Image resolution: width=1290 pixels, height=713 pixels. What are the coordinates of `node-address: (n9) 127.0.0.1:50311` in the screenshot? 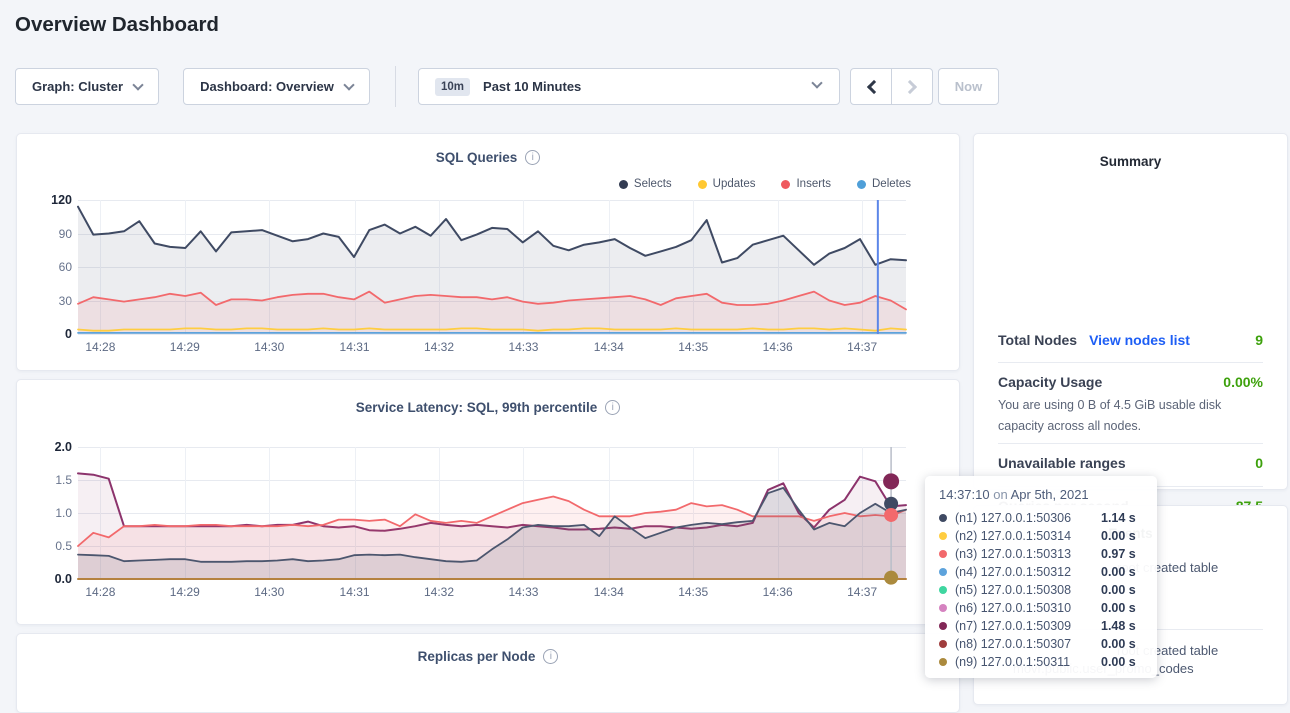 It's located at (1013, 662).